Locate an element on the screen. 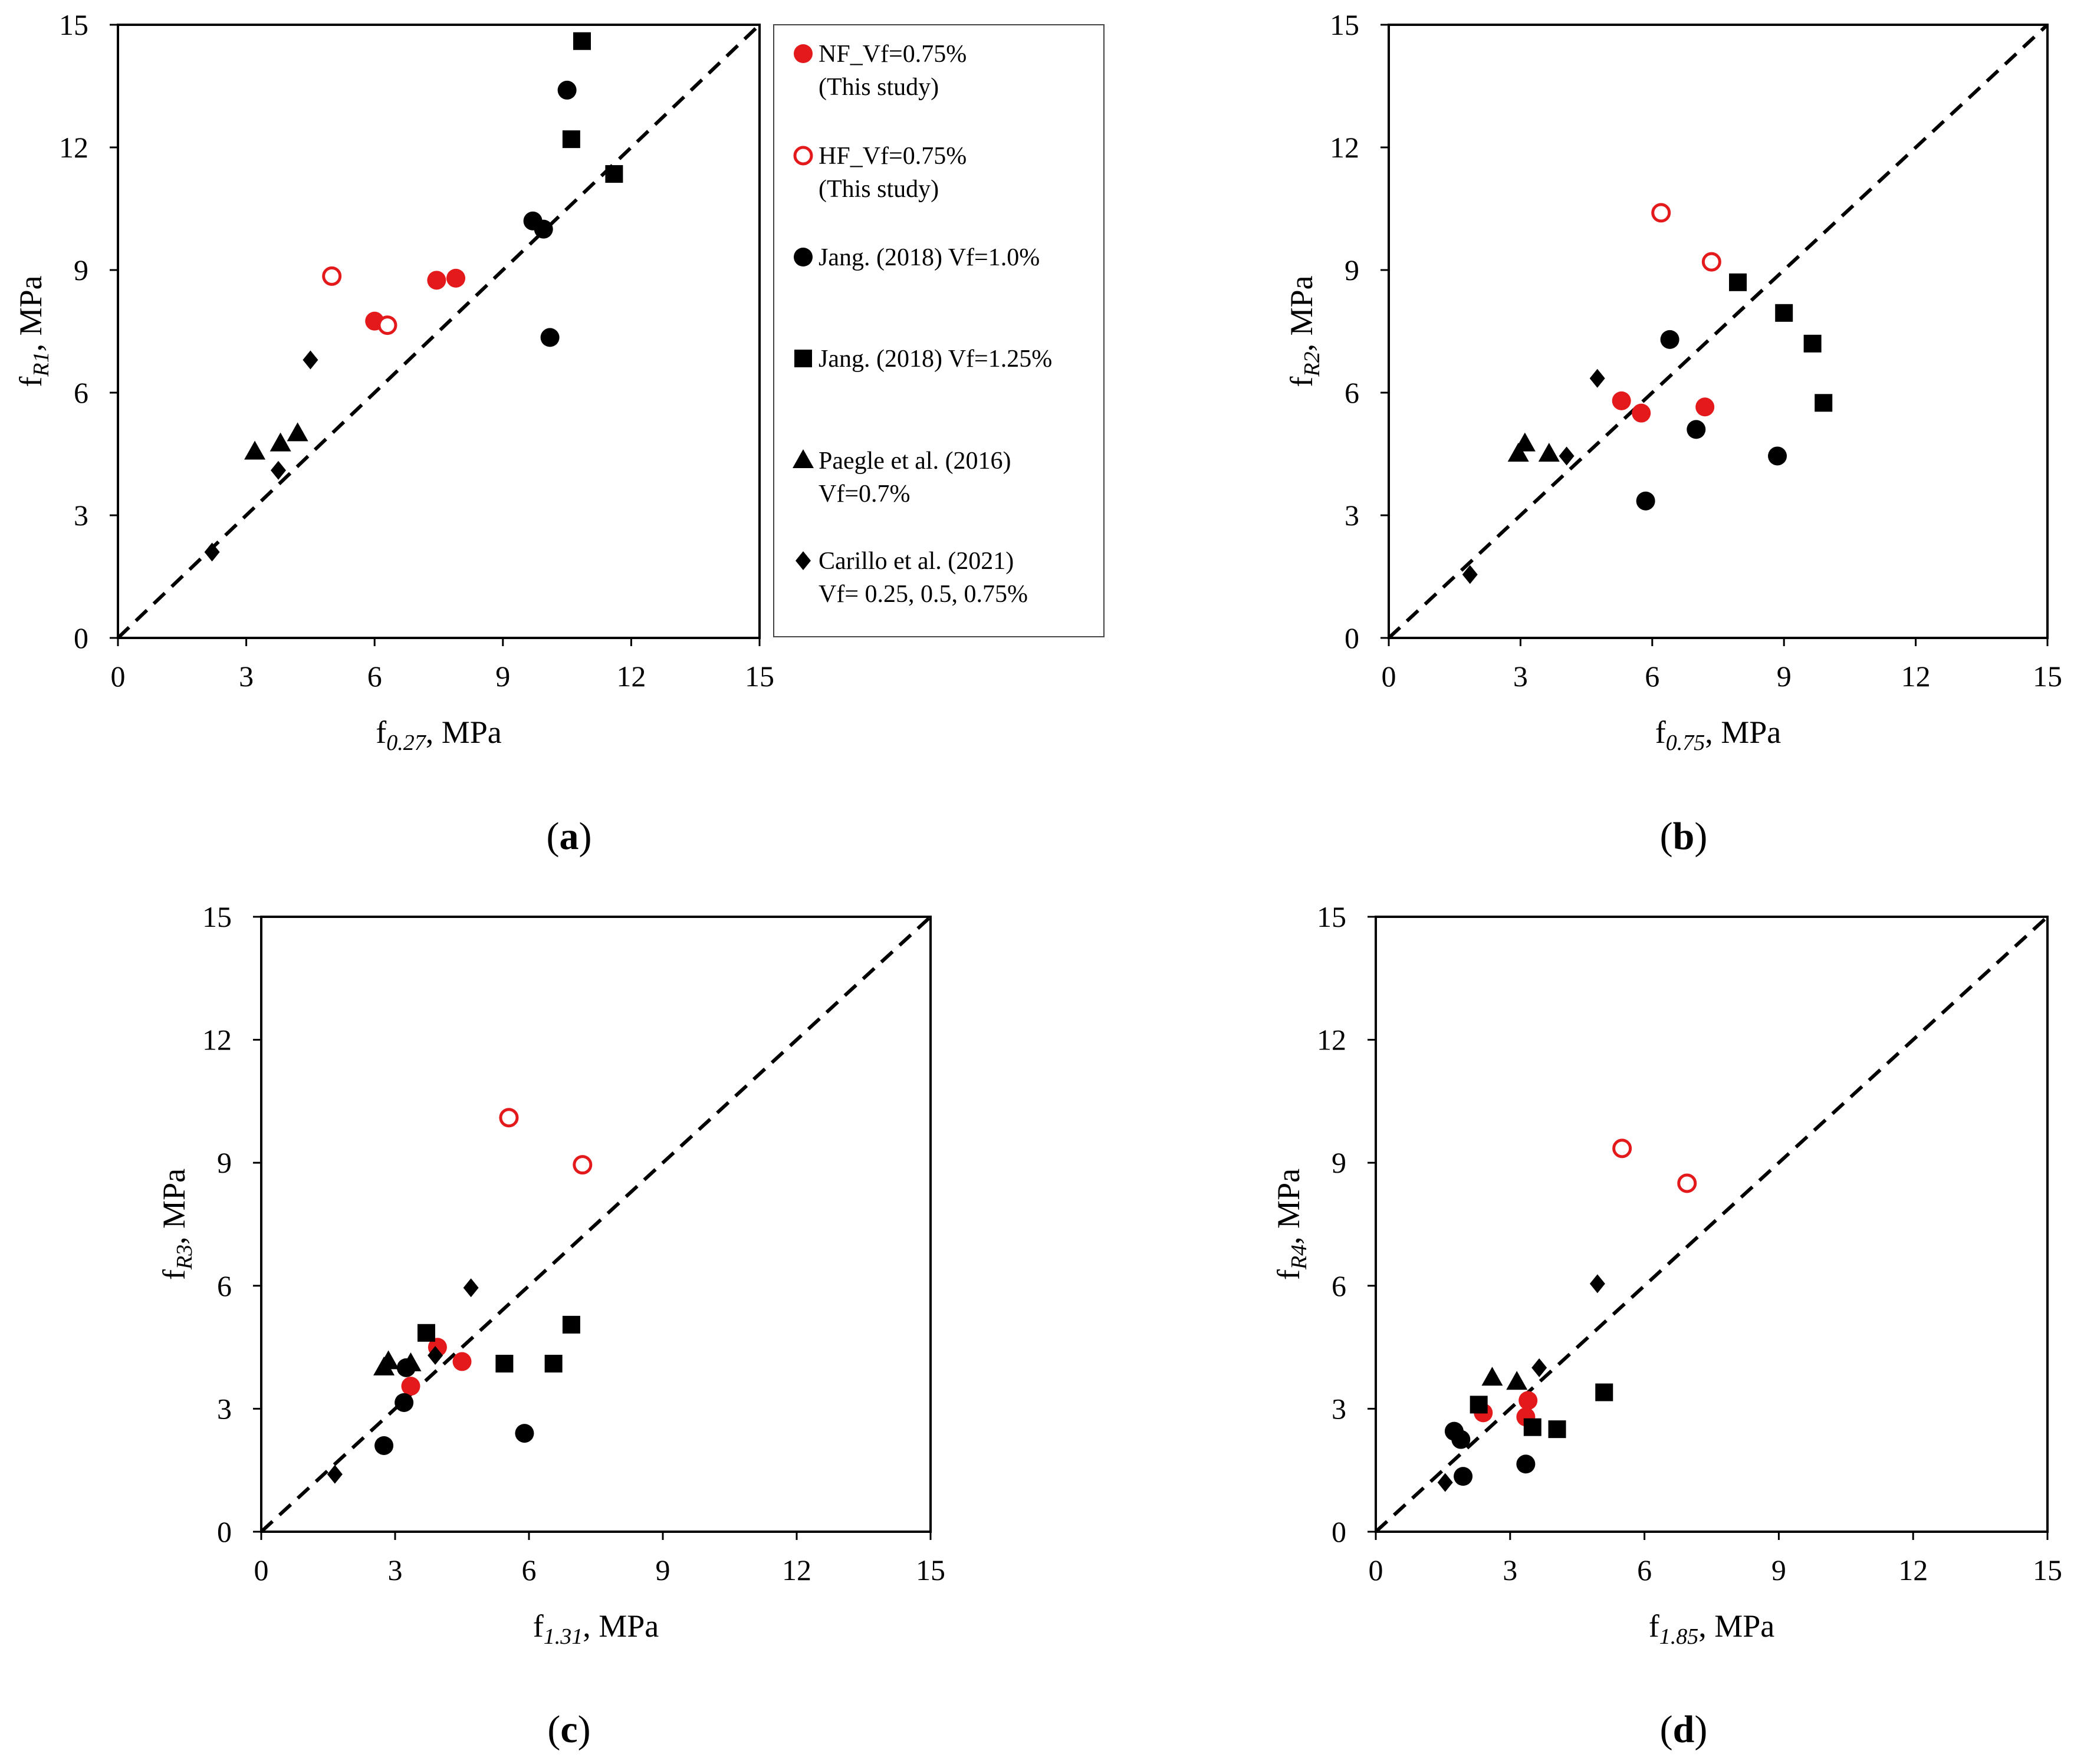 This screenshot has height=1764, width=2074. y-tick-label: 6 is located at coordinates (224, 1285).